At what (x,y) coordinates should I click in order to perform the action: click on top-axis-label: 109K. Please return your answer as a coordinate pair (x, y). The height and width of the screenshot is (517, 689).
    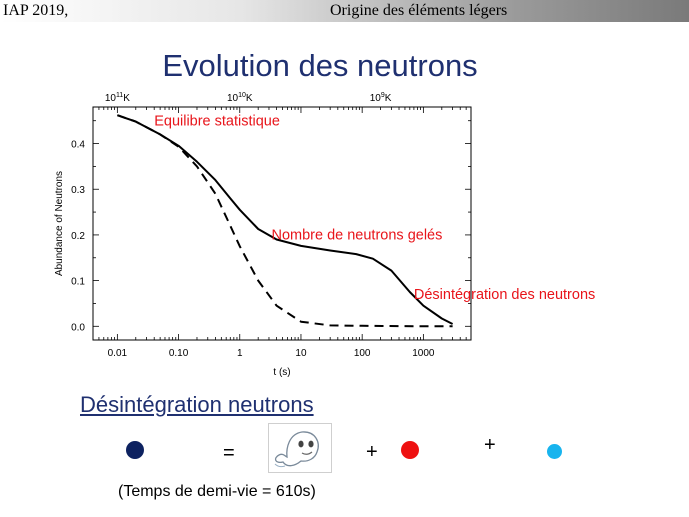
    Looking at the image, I should click on (381, 98).